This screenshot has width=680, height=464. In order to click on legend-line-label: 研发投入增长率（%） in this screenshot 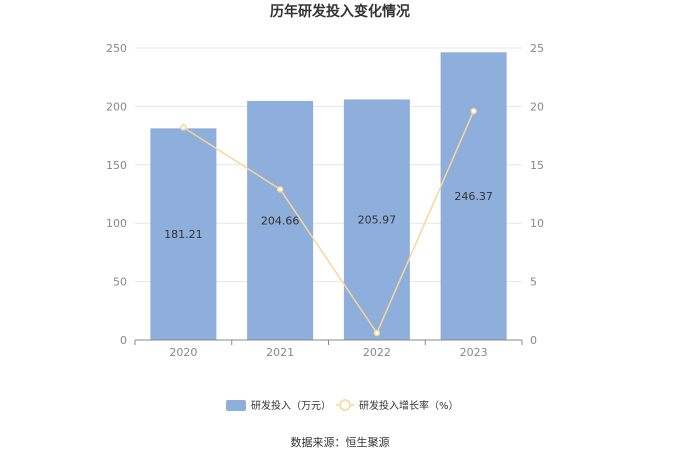, I will do `click(409, 405)`.